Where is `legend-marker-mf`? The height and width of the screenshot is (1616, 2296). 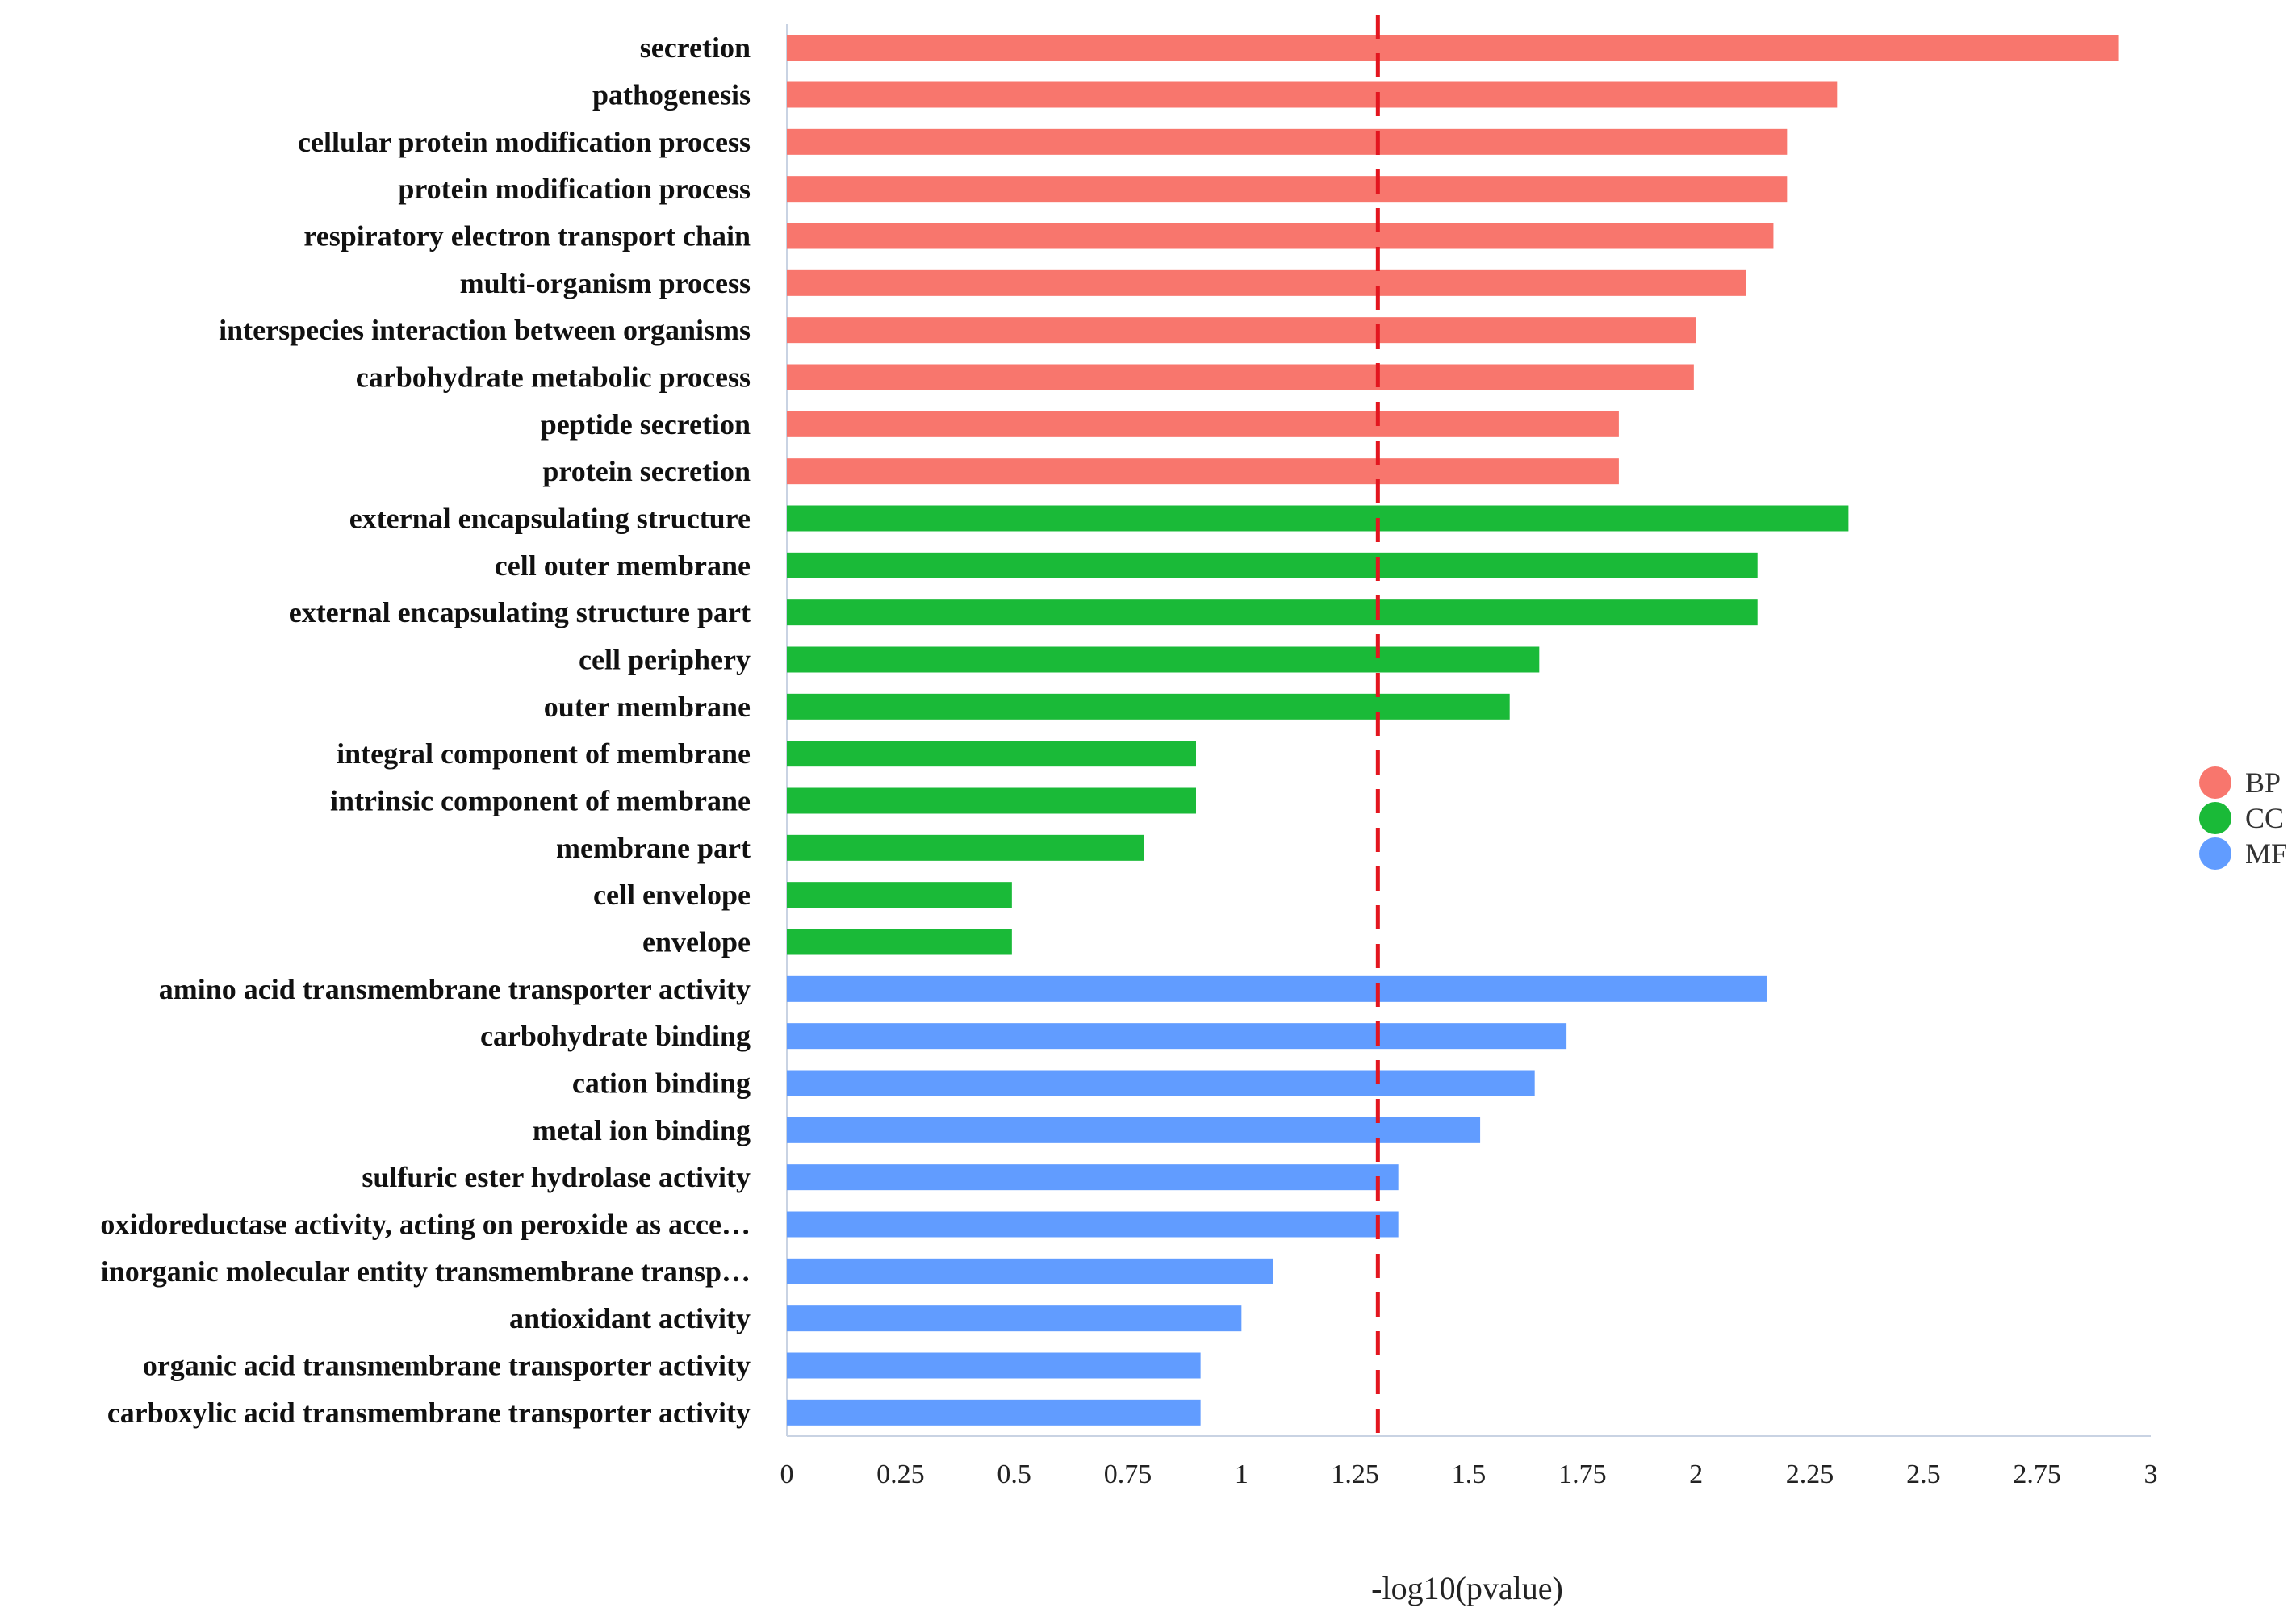
legend-marker-mf is located at coordinates (2215, 854).